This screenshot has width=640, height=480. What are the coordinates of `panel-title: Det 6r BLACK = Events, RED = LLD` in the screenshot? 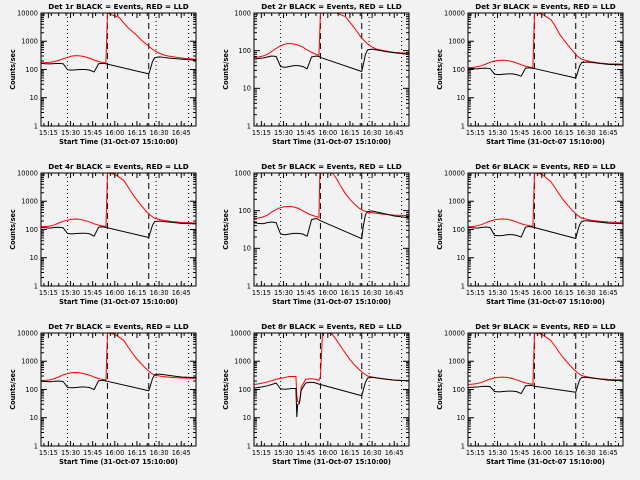 It's located at (545, 166).